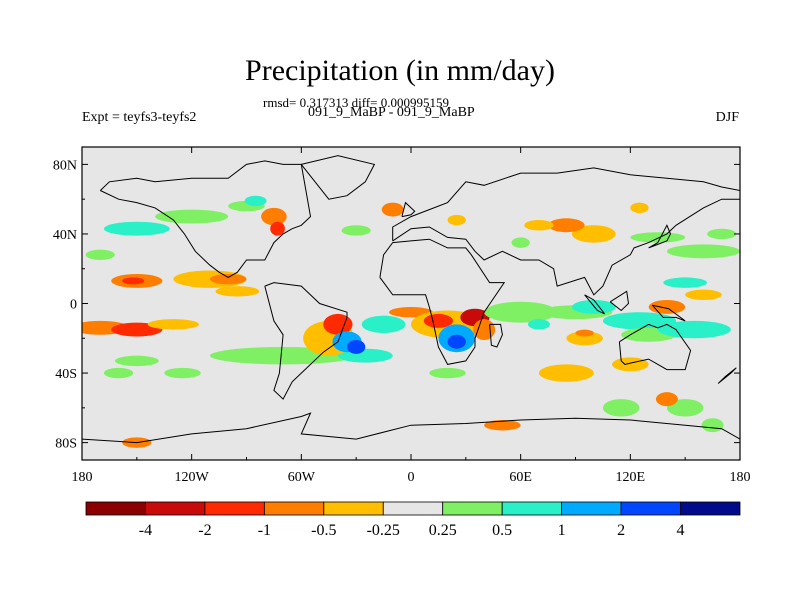 The image size is (800, 600). Describe the element at coordinates (65, 235) in the screenshot. I see `y-tick-label: 40N` at that location.